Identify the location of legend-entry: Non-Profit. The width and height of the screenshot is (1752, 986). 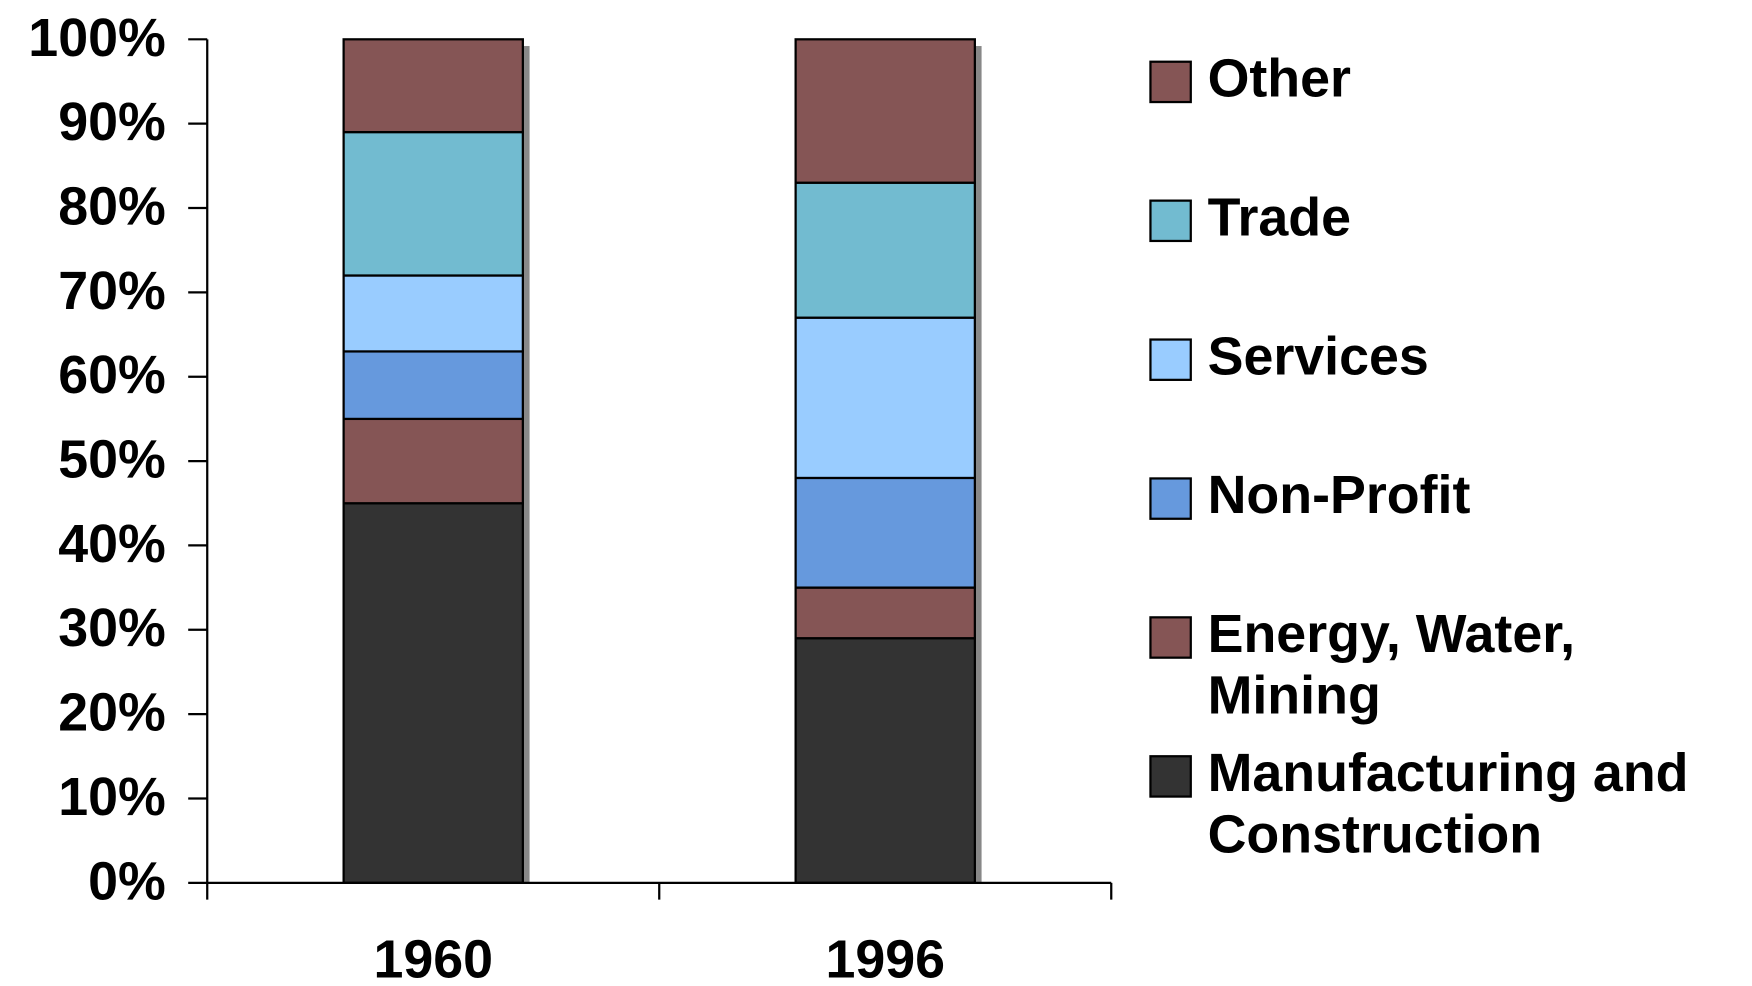
(1339, 496).